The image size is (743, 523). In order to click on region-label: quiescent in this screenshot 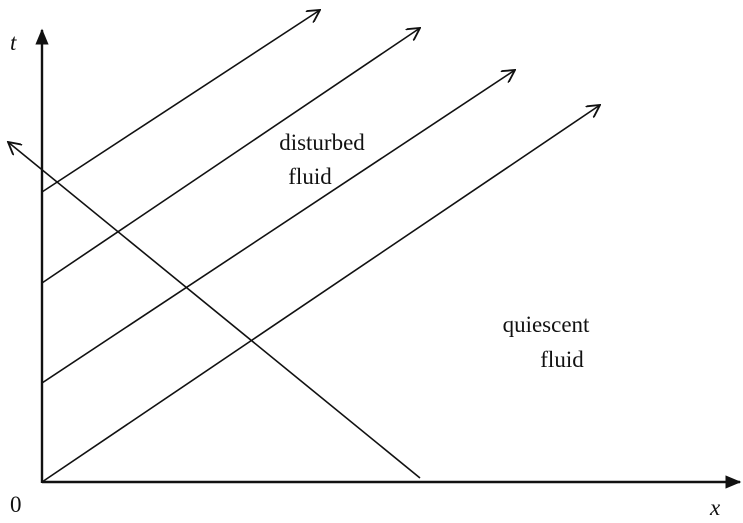, I will do `click(546, 324)`.